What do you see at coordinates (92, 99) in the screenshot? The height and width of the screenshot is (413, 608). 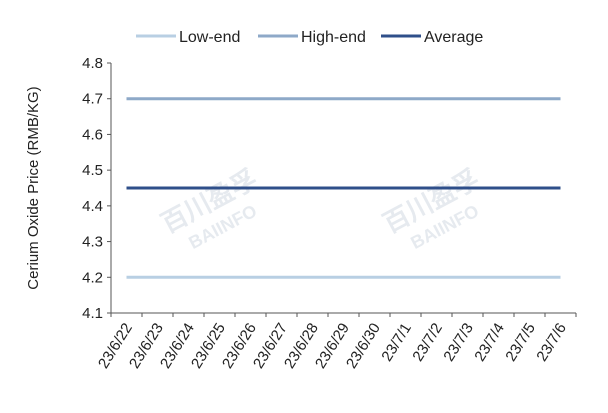 I see `y-tick-label: 4.7` at bounding box center [92, 99].